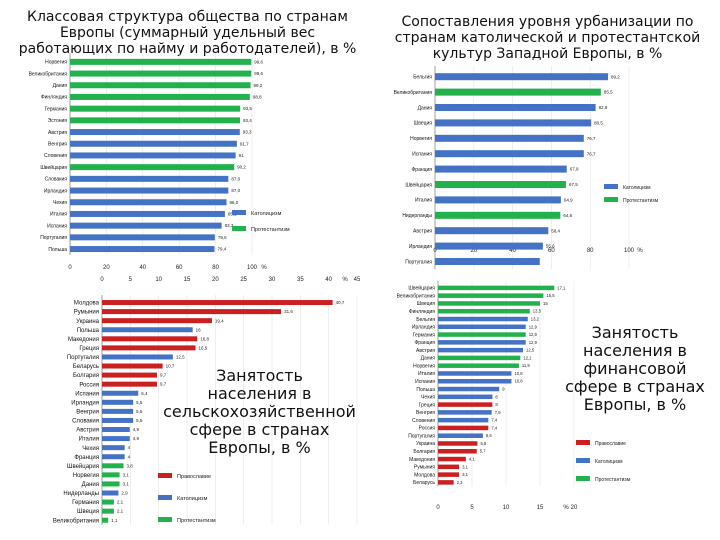  Describe the element at coordinates (243, 280) in the screenshot. I see `x-tick-label: 25` at that location.